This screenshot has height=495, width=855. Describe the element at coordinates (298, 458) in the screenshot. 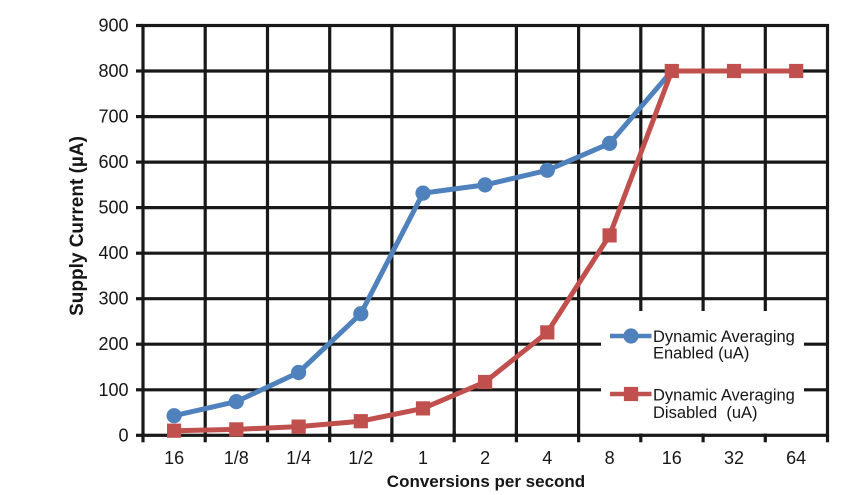

I see `svg-text: 1/4` at that location.